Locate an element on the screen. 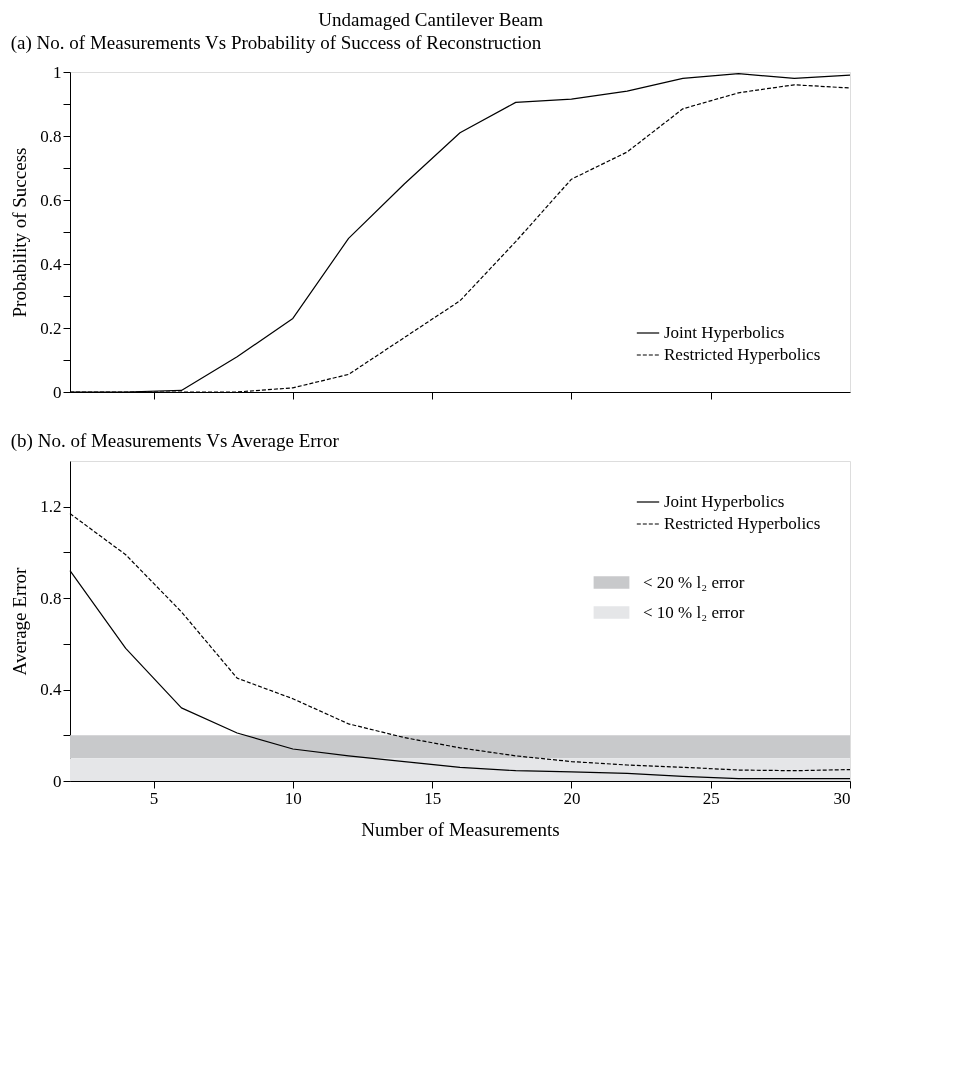 The width and height of the screenshot is (970, 1091). y-tick-label: 0.2 is located at coordinates (51, 328).